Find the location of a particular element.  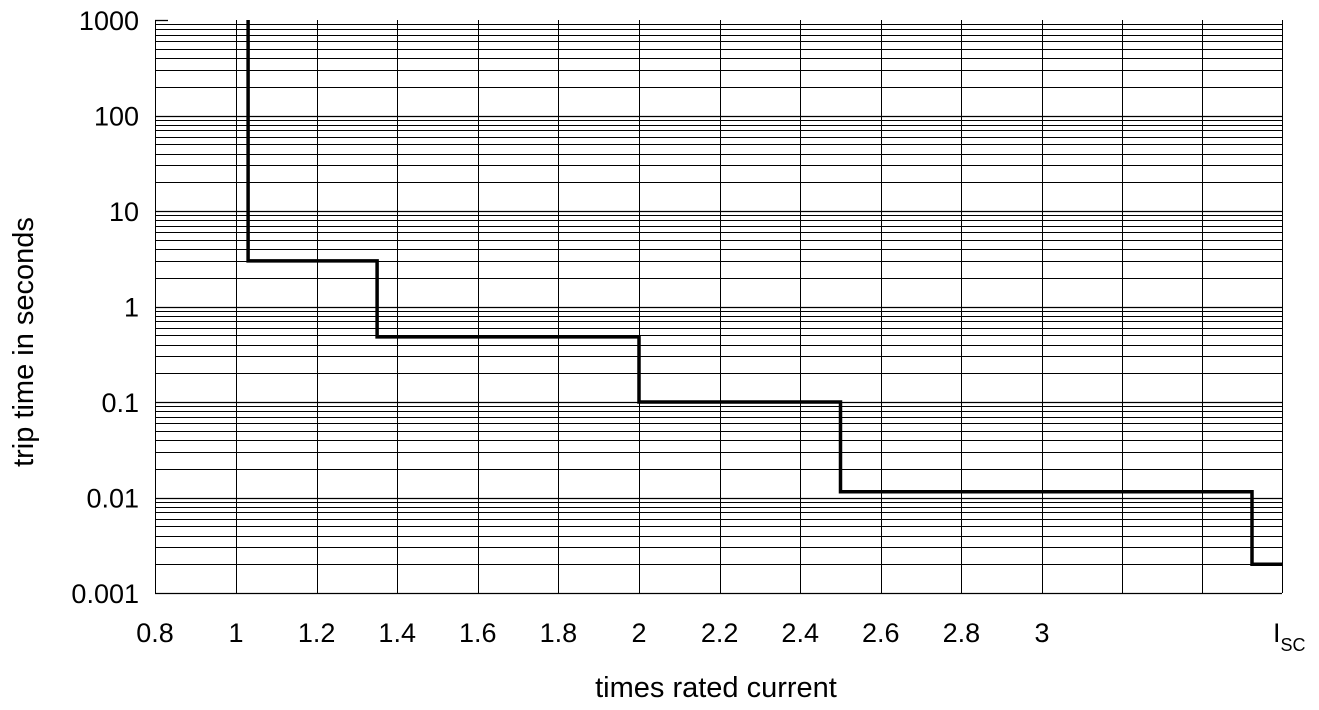

x-tick-label: 1.4 is located at coordinates (397, 633).